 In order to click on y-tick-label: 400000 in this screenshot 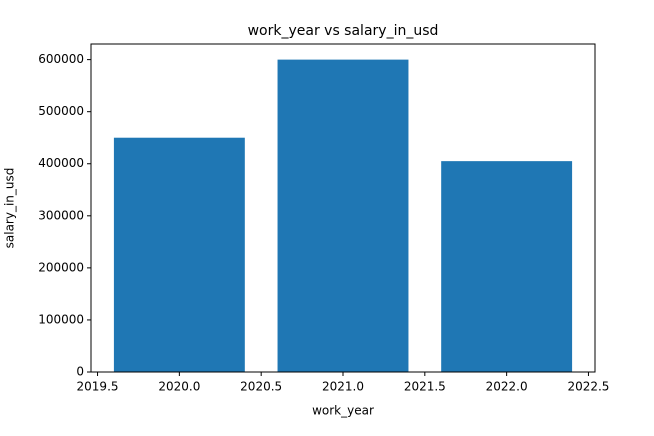, I will do `click(61, 163)`.